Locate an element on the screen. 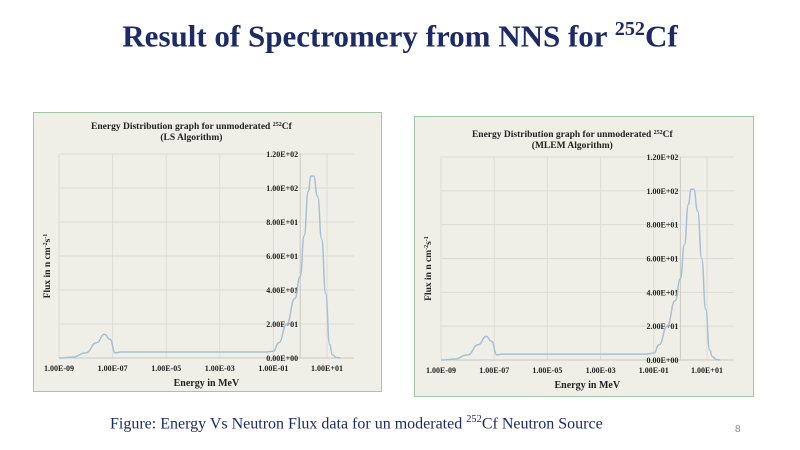 Image resolution: width=800 pixels, height=450 pixels. chart-subtitle: (MLEM Algorithm) is located at coordinates (572, 145).